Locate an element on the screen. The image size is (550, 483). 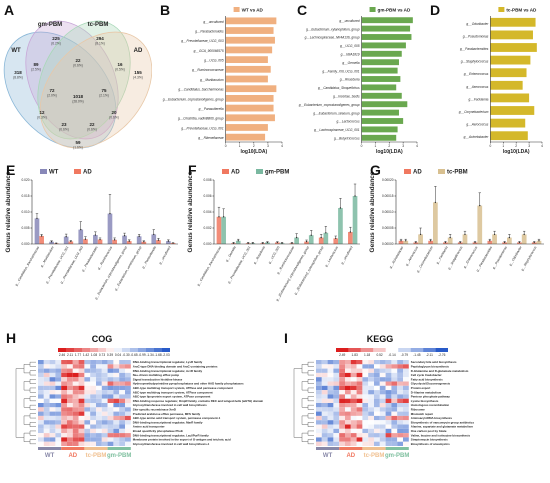
heatmap-scale-label: -0.65 is located at coordinates (133, 355).